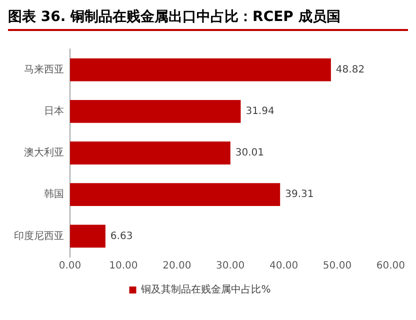 This screenshot has height=320, width=416. What do you see at coordinates (205, 290) in the screenshot?
I see `legend-label: 铜及其制品在贱金属中占比%` at bounding box center [205, 290].